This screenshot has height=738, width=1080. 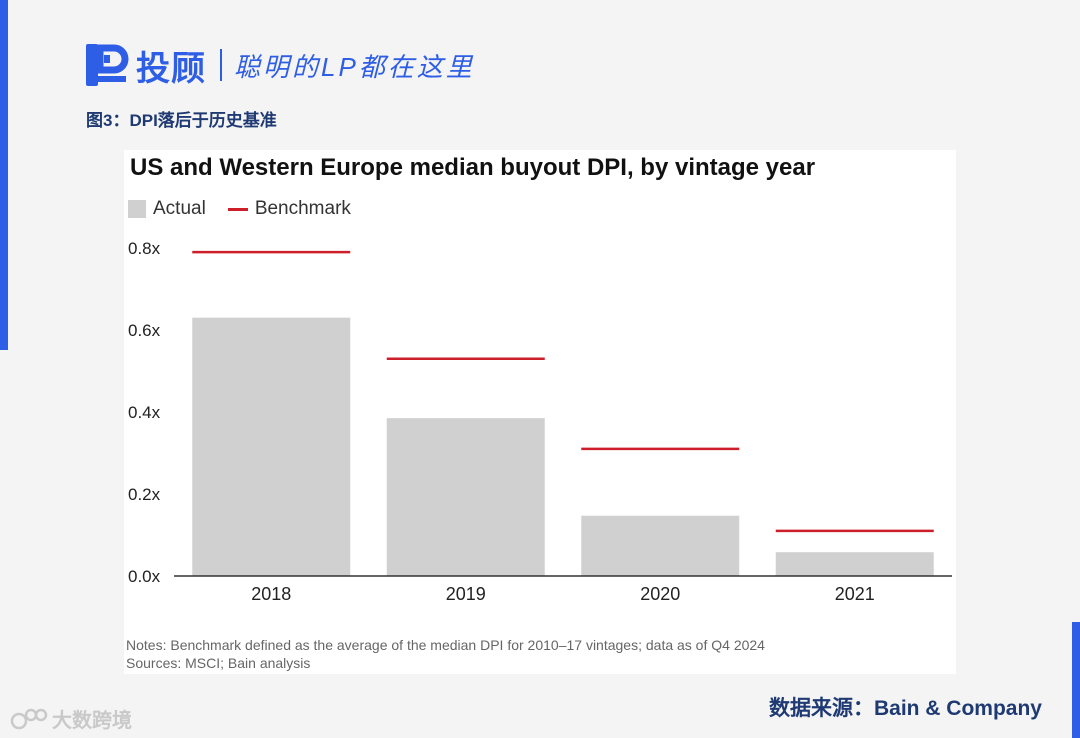 What do you see at coordinates (905, 708) in the screenshot?
I see `data-source: 数据来源：Bain & Company` at bounding box center [905, 708].